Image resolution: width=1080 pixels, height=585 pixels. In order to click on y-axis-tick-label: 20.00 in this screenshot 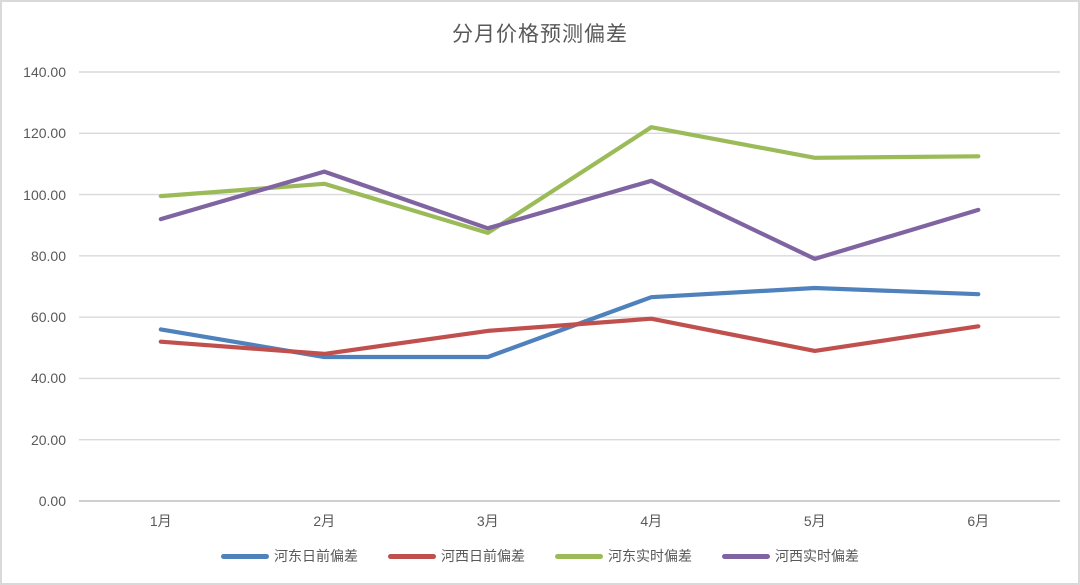, I will do `click(48, 439)`.